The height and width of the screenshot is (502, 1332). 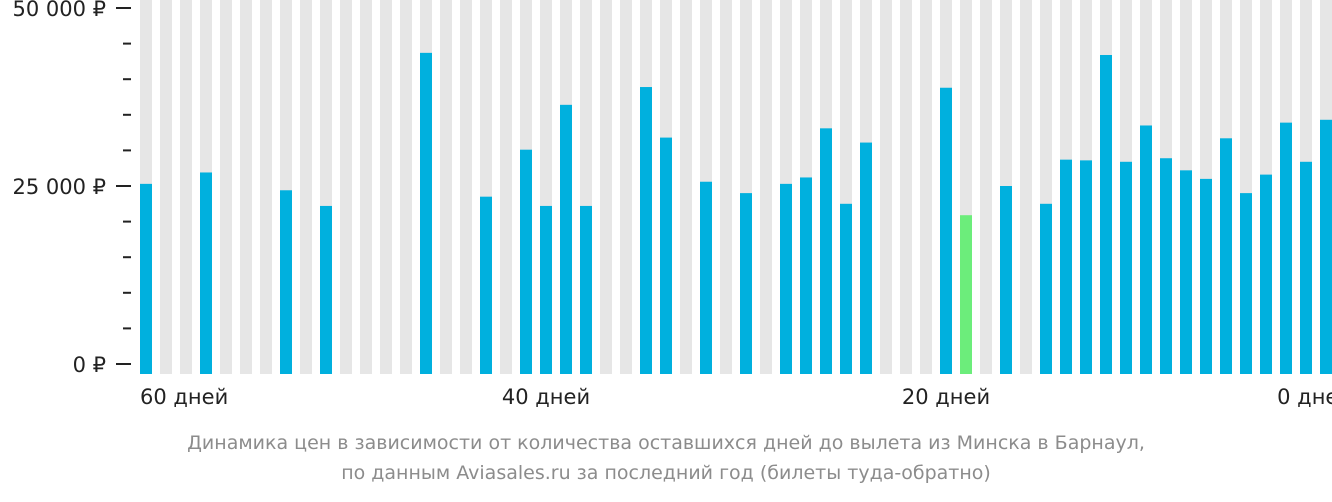 What do you see at coordinates (59, 187) in the screenshot?
I see `y-tick-label: 25 000 ₽` at bounding box center [59, 187].